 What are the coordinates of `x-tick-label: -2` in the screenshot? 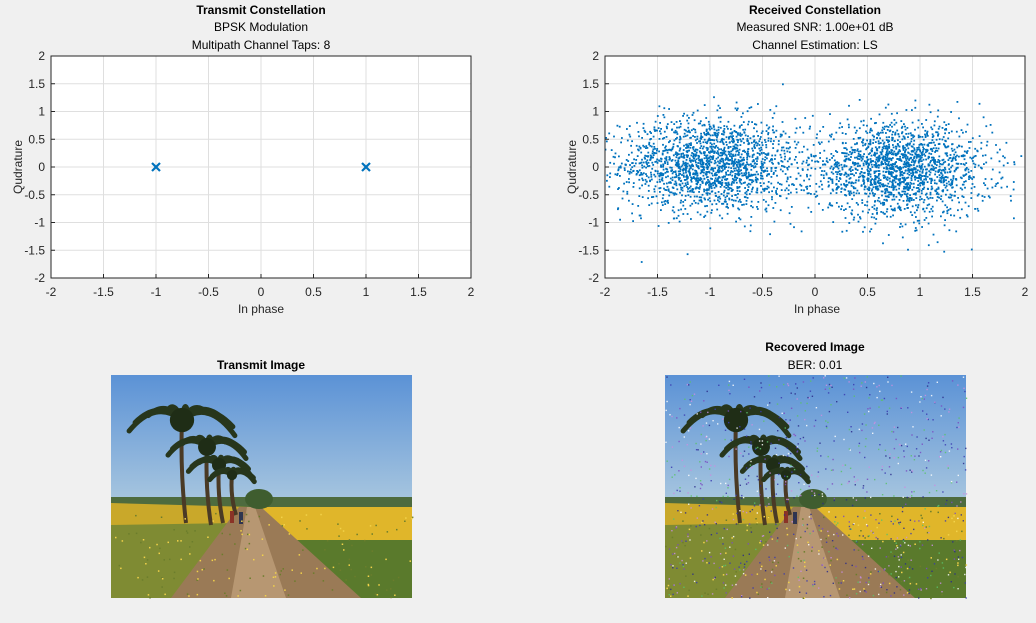 It's located at (51, 292).